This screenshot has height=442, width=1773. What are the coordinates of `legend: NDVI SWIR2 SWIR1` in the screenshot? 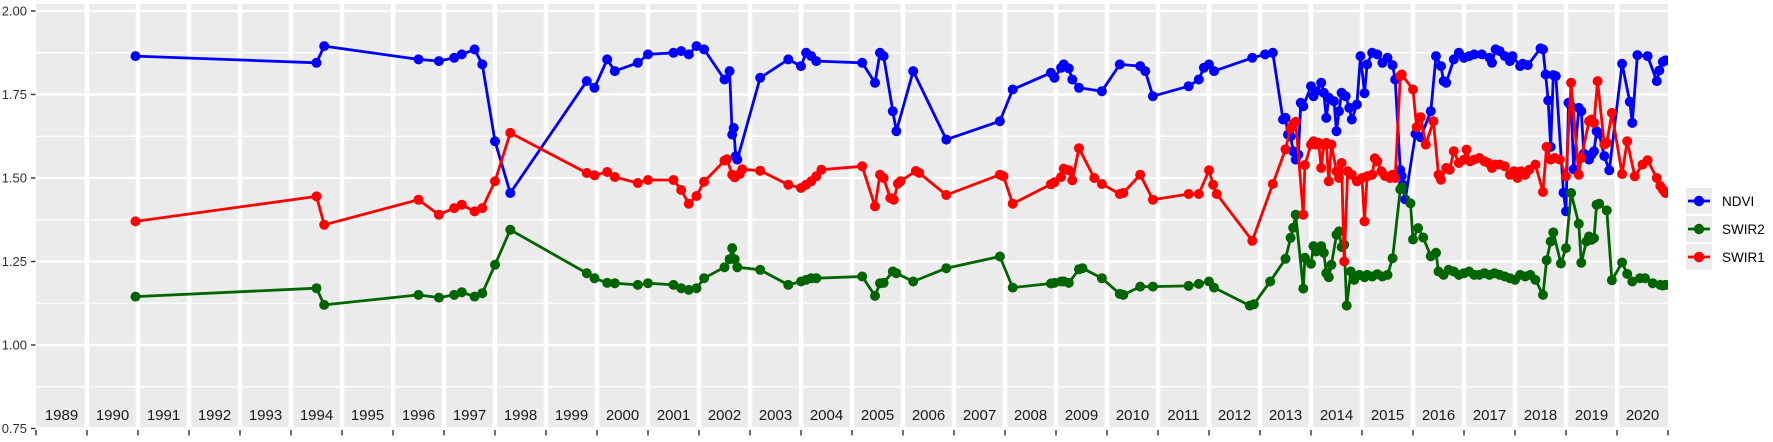 It's located at (1725, 229).